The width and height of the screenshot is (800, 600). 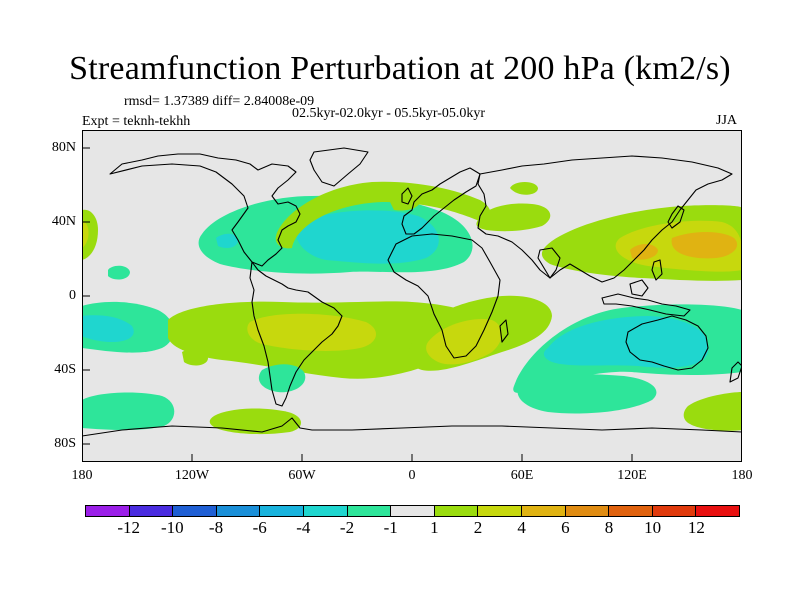 What do you see at coordinates (72, 295) in the screenshot?
I see `lat-label-0: 0` at bounding box center [72, 295].